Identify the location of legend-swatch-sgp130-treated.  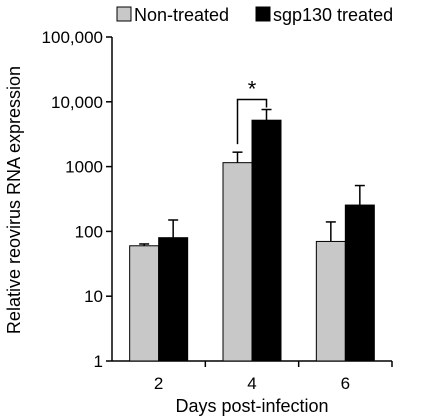
(263, 14).